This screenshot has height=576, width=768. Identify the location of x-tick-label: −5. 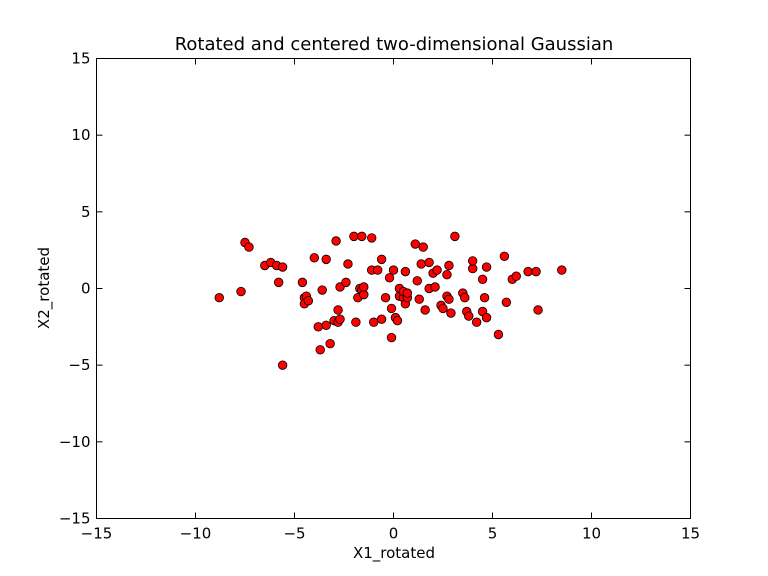
(294, 534).